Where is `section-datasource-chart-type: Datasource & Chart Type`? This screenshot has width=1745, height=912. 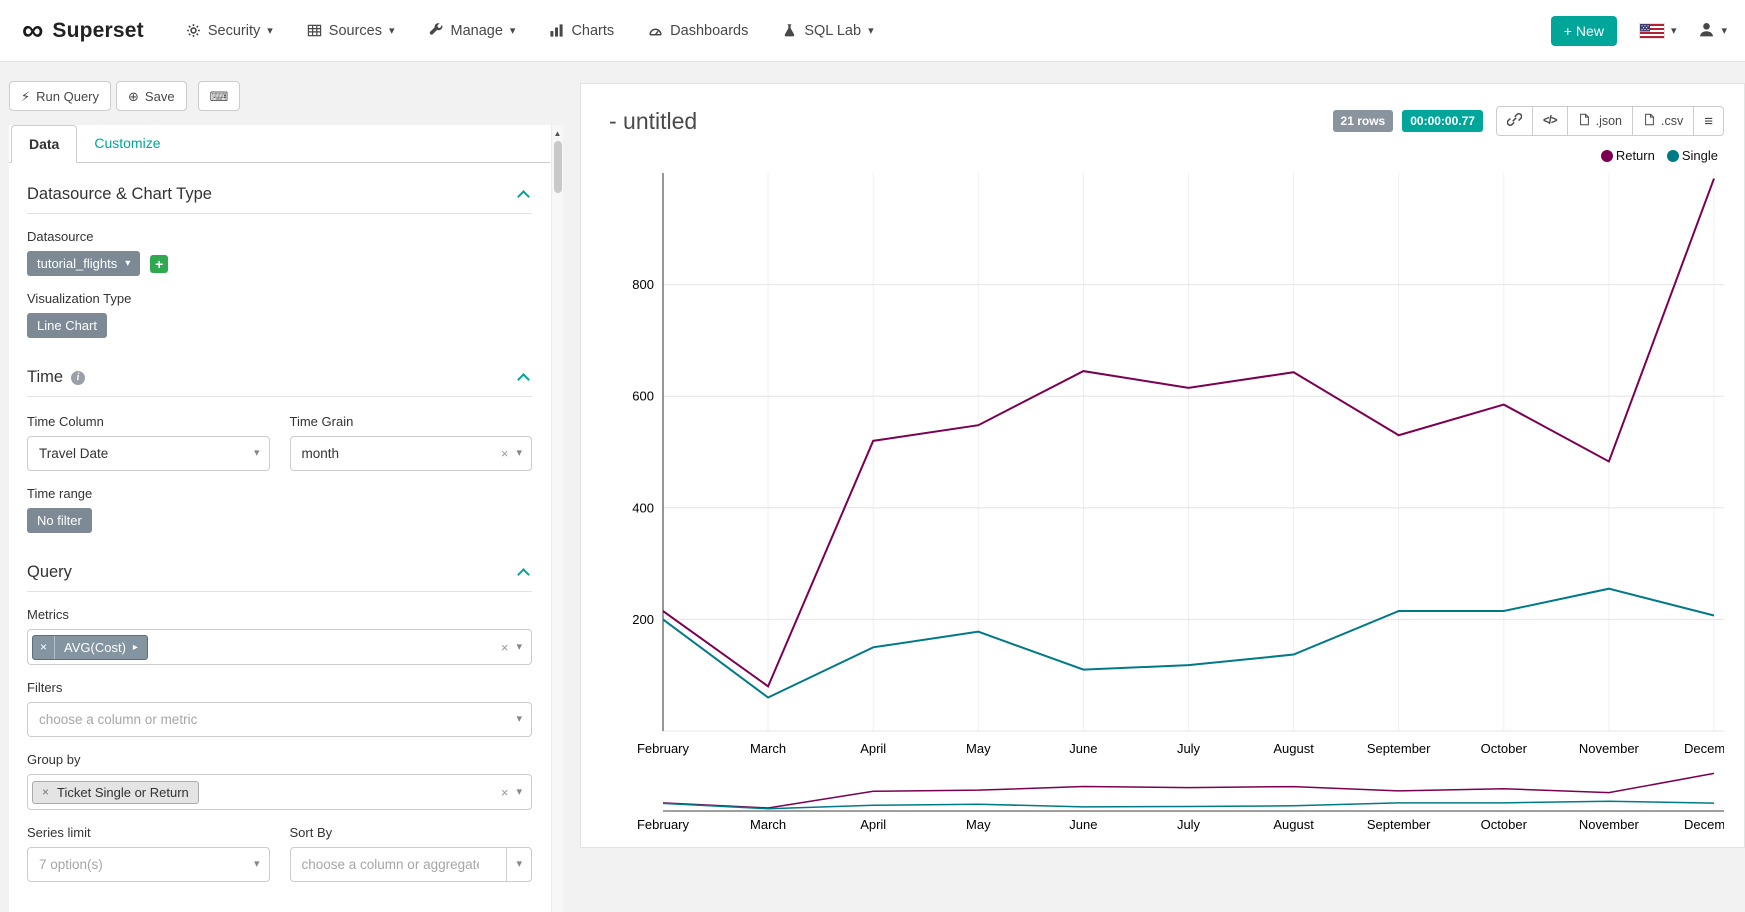 section-datasource-chart-type: Datasource & Chart Type is located at coordinates (279, 194).